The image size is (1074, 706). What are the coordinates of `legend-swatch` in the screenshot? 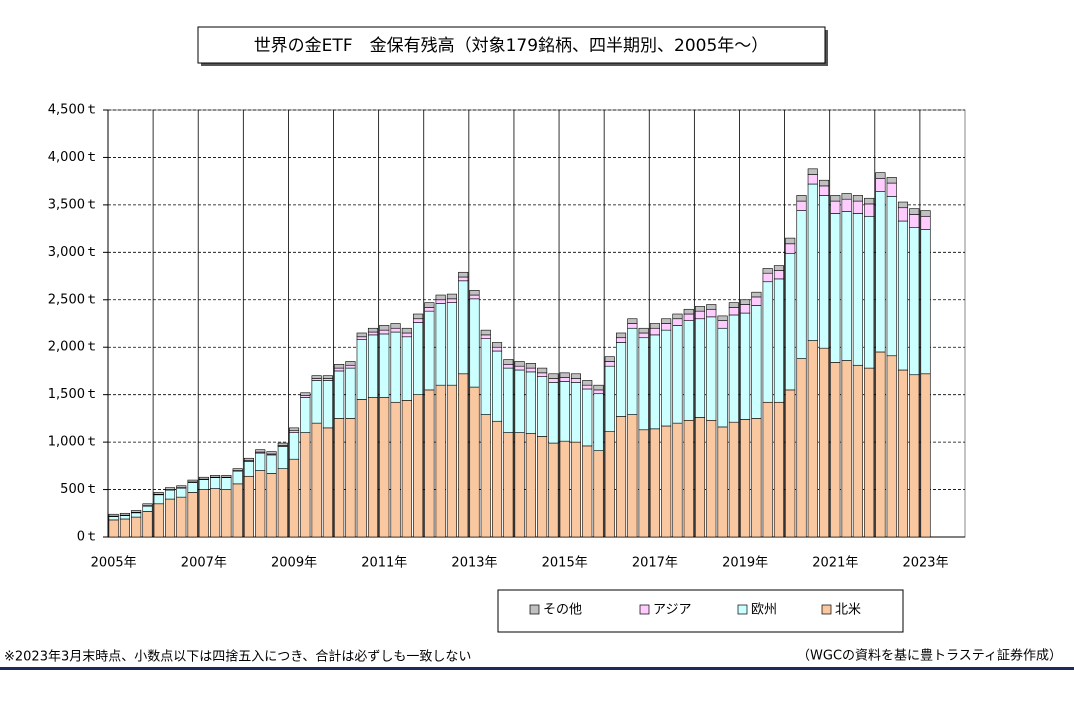 It's located at (644, 609).